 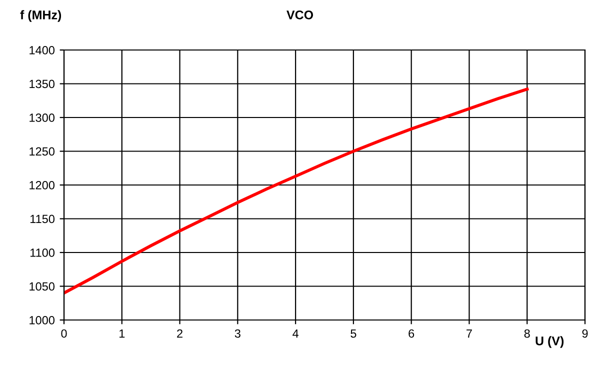 What do you see at coordinates (179, 333) in the screenshot?
I see `x-tick-label: 2` at bounding box center [179, 333].